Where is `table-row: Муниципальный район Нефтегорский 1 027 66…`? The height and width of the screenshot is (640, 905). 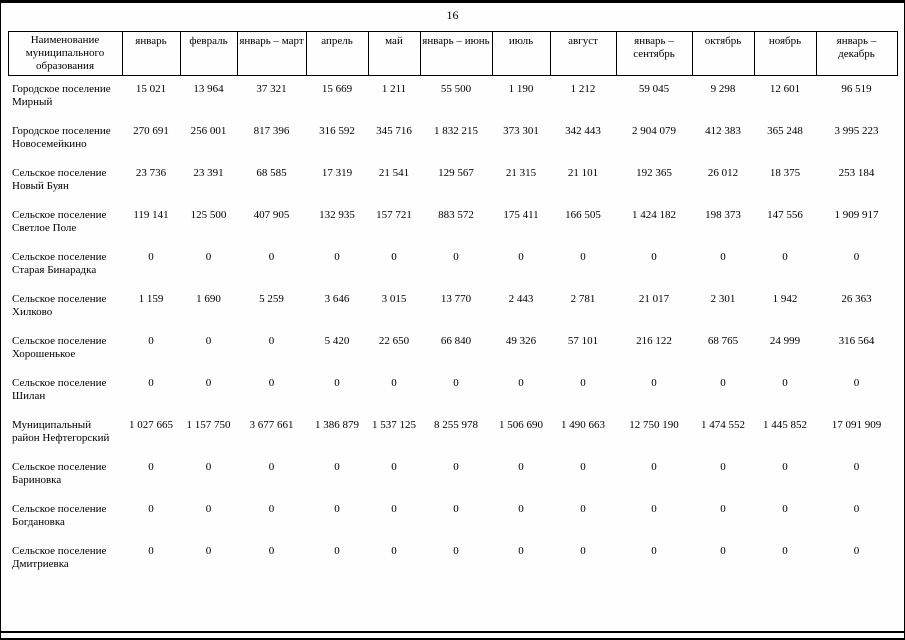
table-row: Муниципальный район Нефтегорский 1 027 66… is located at coordinates (452, 433).